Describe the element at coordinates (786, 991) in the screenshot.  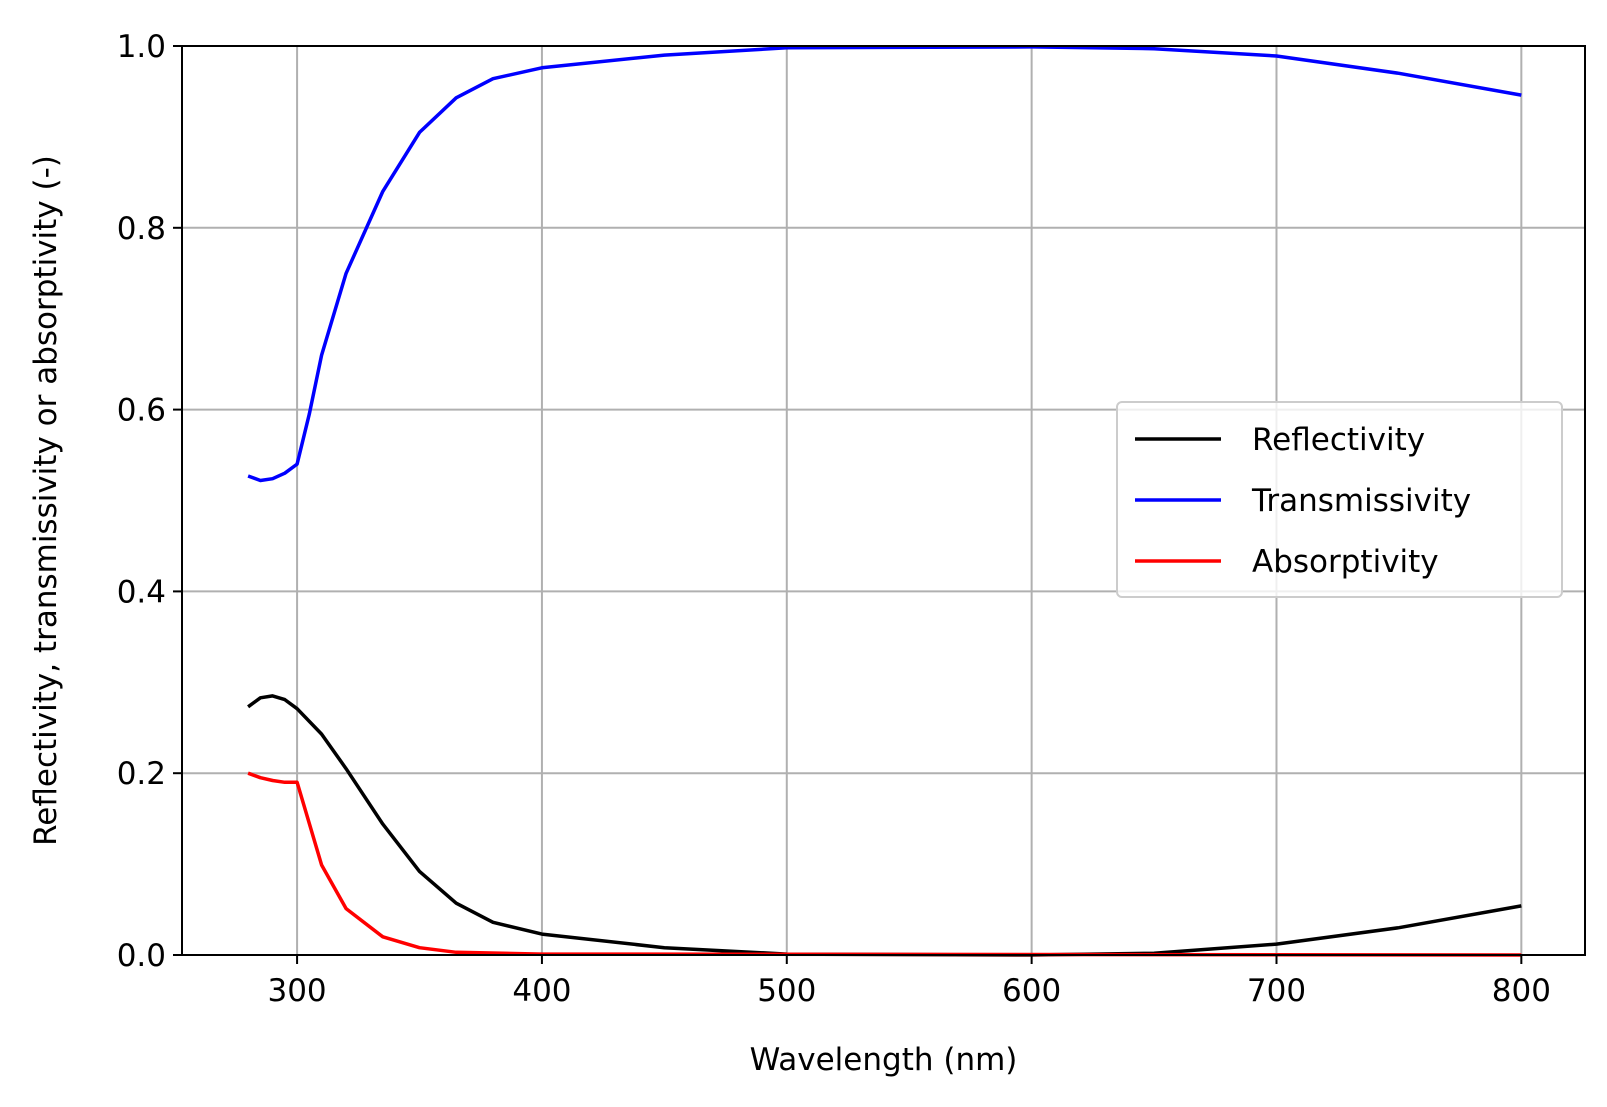
I see `x-tick-label: 500` at that location.